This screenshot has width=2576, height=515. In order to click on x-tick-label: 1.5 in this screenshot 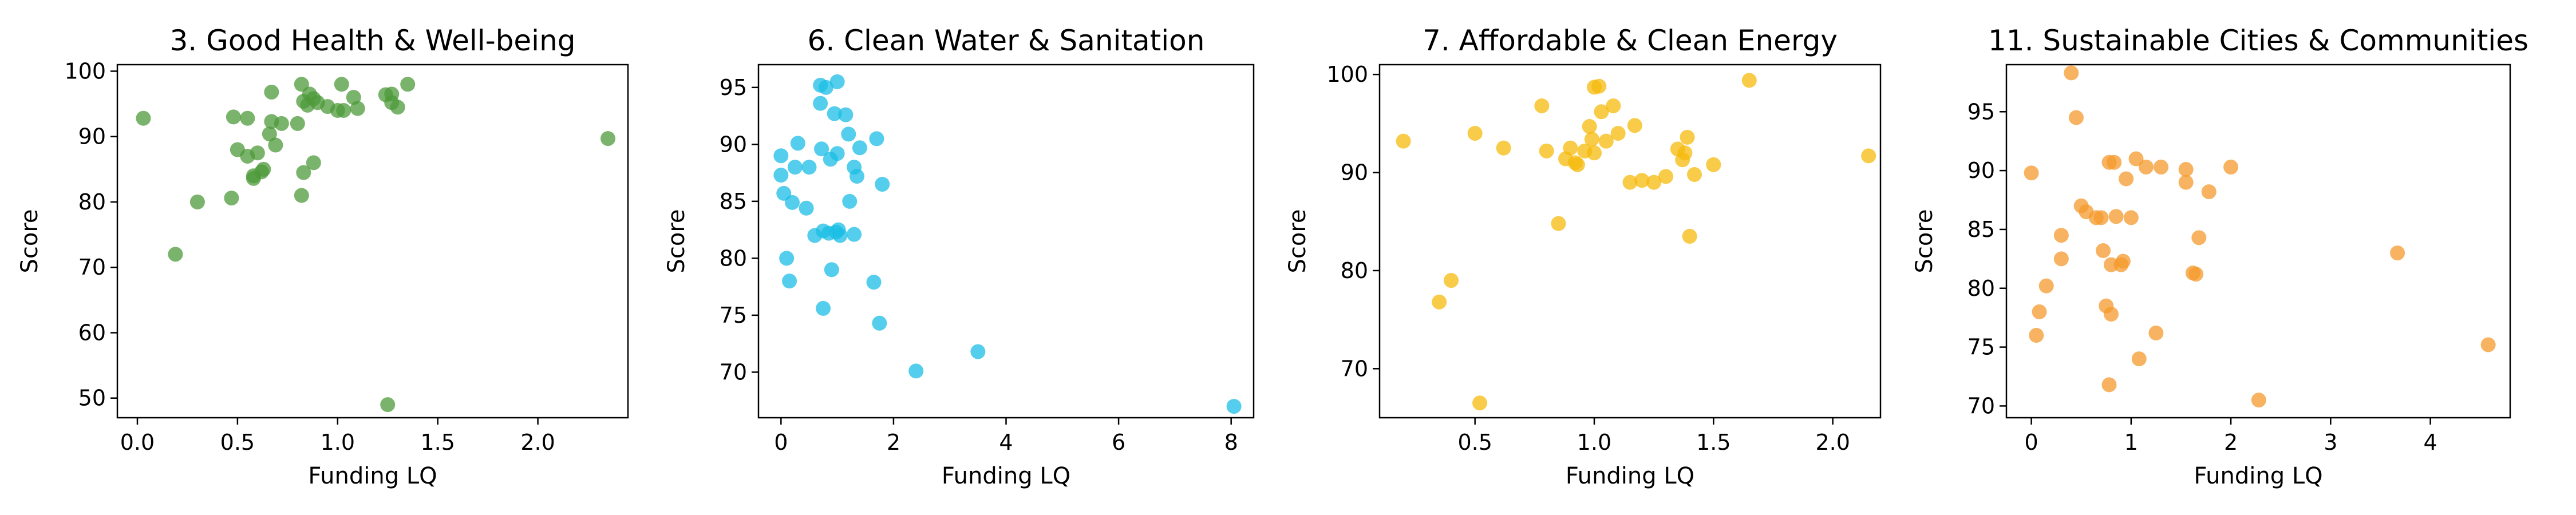, I will do `click(437, 442)`.